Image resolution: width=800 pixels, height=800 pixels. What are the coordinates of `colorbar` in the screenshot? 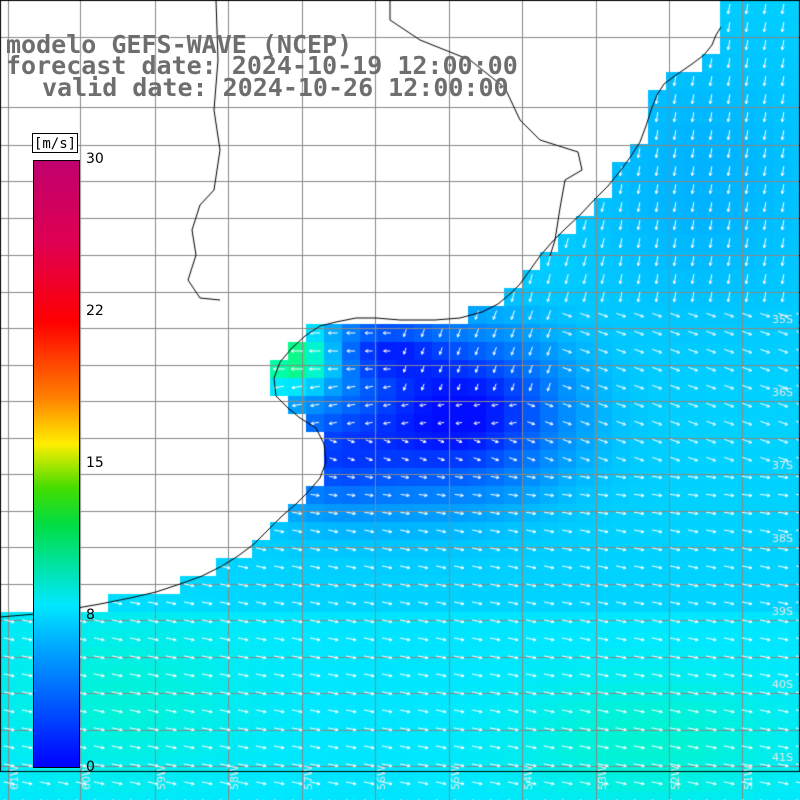 It's located at (56, 464).